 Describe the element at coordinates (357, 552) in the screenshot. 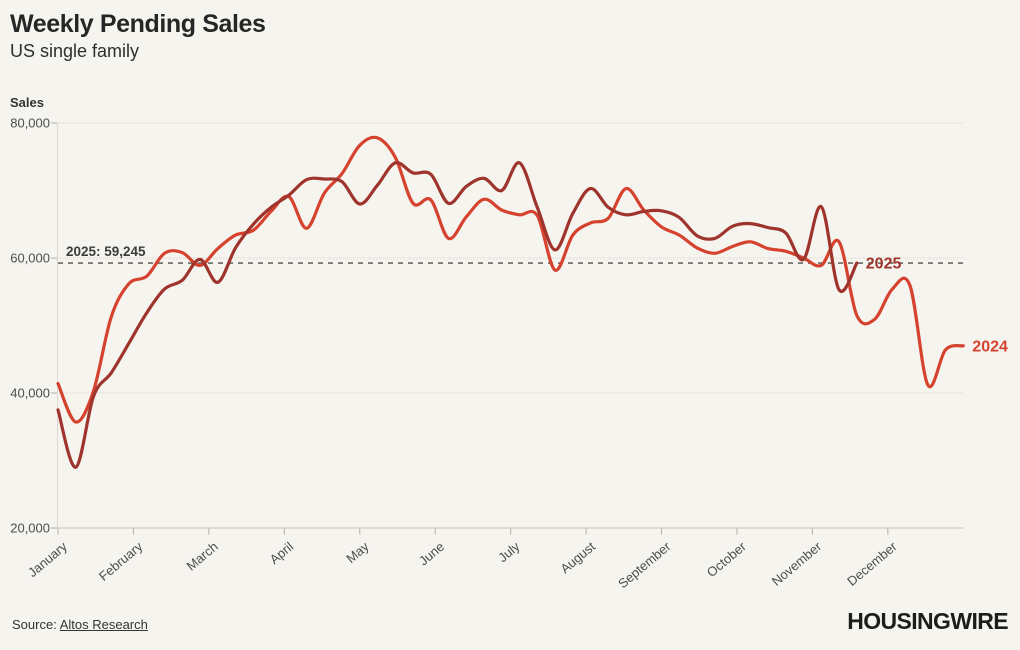

I see `x-axis-month-label: May` at that location.